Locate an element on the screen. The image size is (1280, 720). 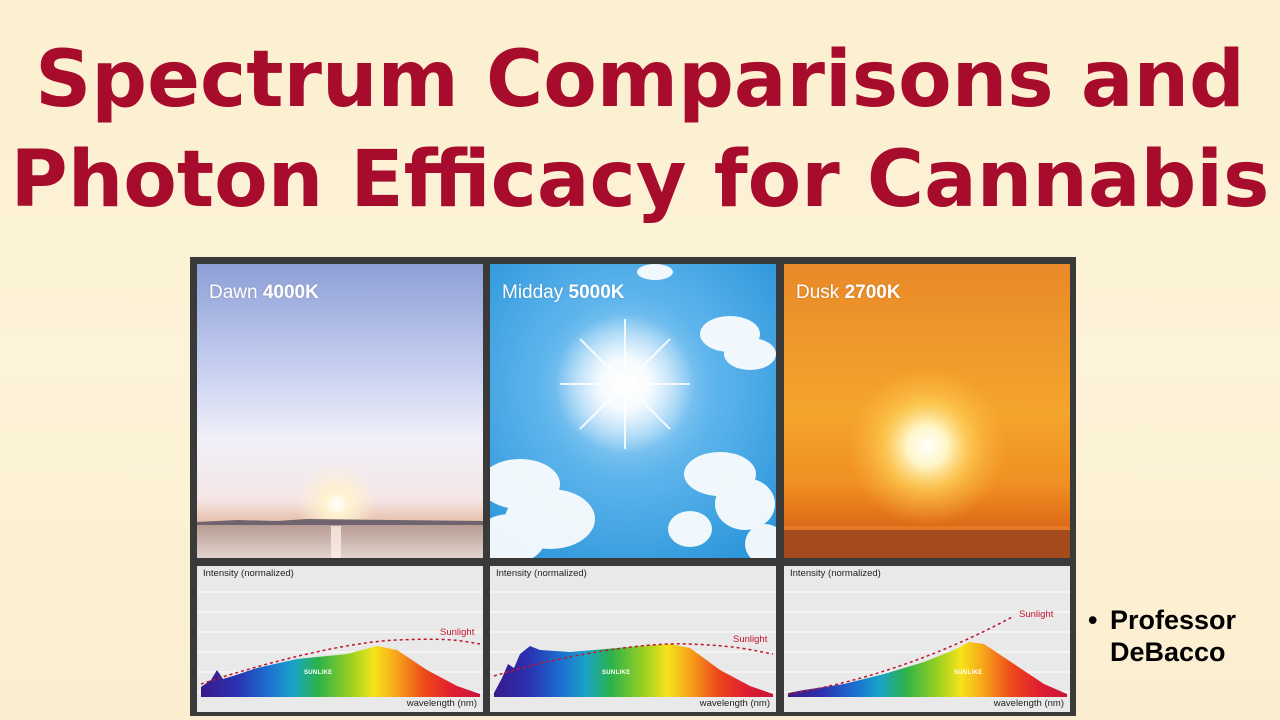
dusk-label-name: Dusk is located at coordinates (818, 292).